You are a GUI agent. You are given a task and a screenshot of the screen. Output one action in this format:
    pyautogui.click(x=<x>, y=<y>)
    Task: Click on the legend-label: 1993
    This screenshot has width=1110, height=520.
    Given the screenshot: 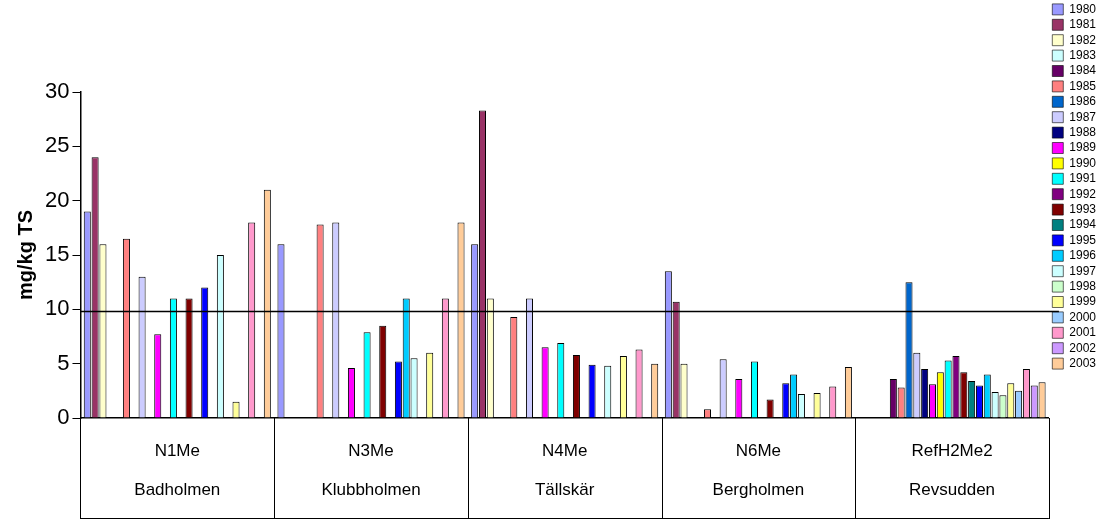 What is the action you would take?
    pyautogui.click(x=1083, y=208)
    